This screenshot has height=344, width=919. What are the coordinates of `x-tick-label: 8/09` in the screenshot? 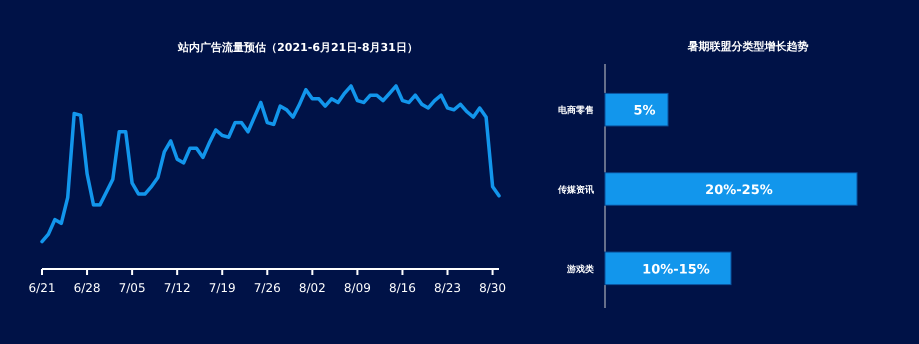 It's located at (357, 288).